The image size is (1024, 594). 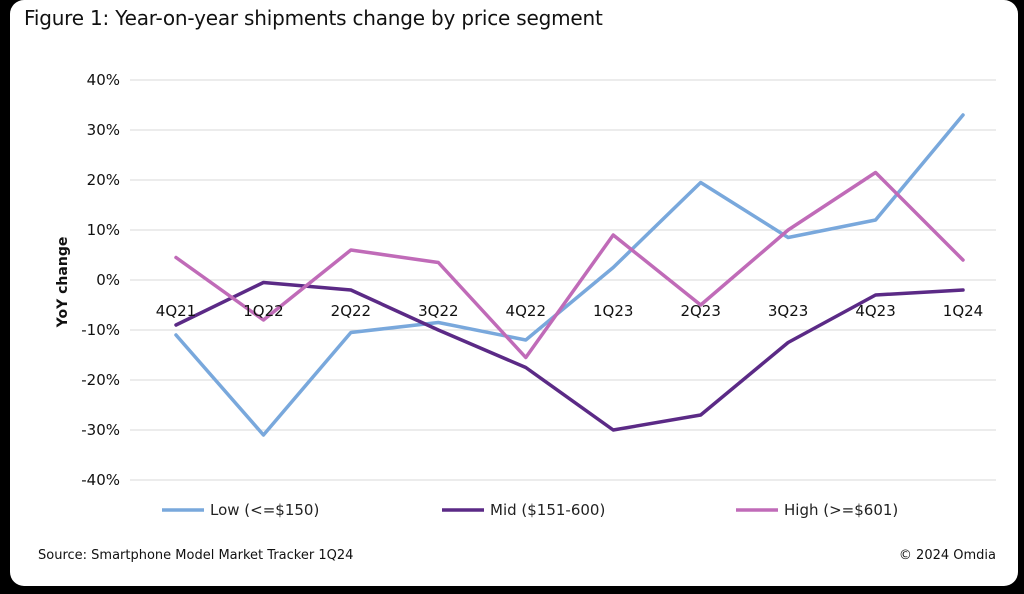 What do you see at coordinates (875, 311) in the screenshot?
I see `x-tick-label: 4Q23` at bounding box center [875, 311].